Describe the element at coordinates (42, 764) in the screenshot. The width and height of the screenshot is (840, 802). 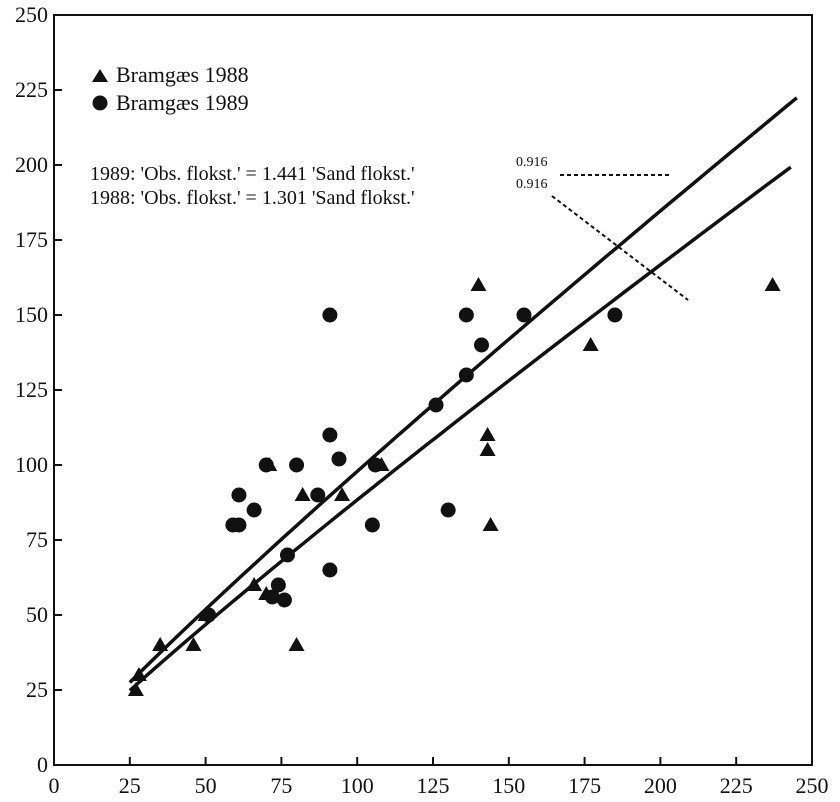
I see `y-tick-label: 0` at that location.